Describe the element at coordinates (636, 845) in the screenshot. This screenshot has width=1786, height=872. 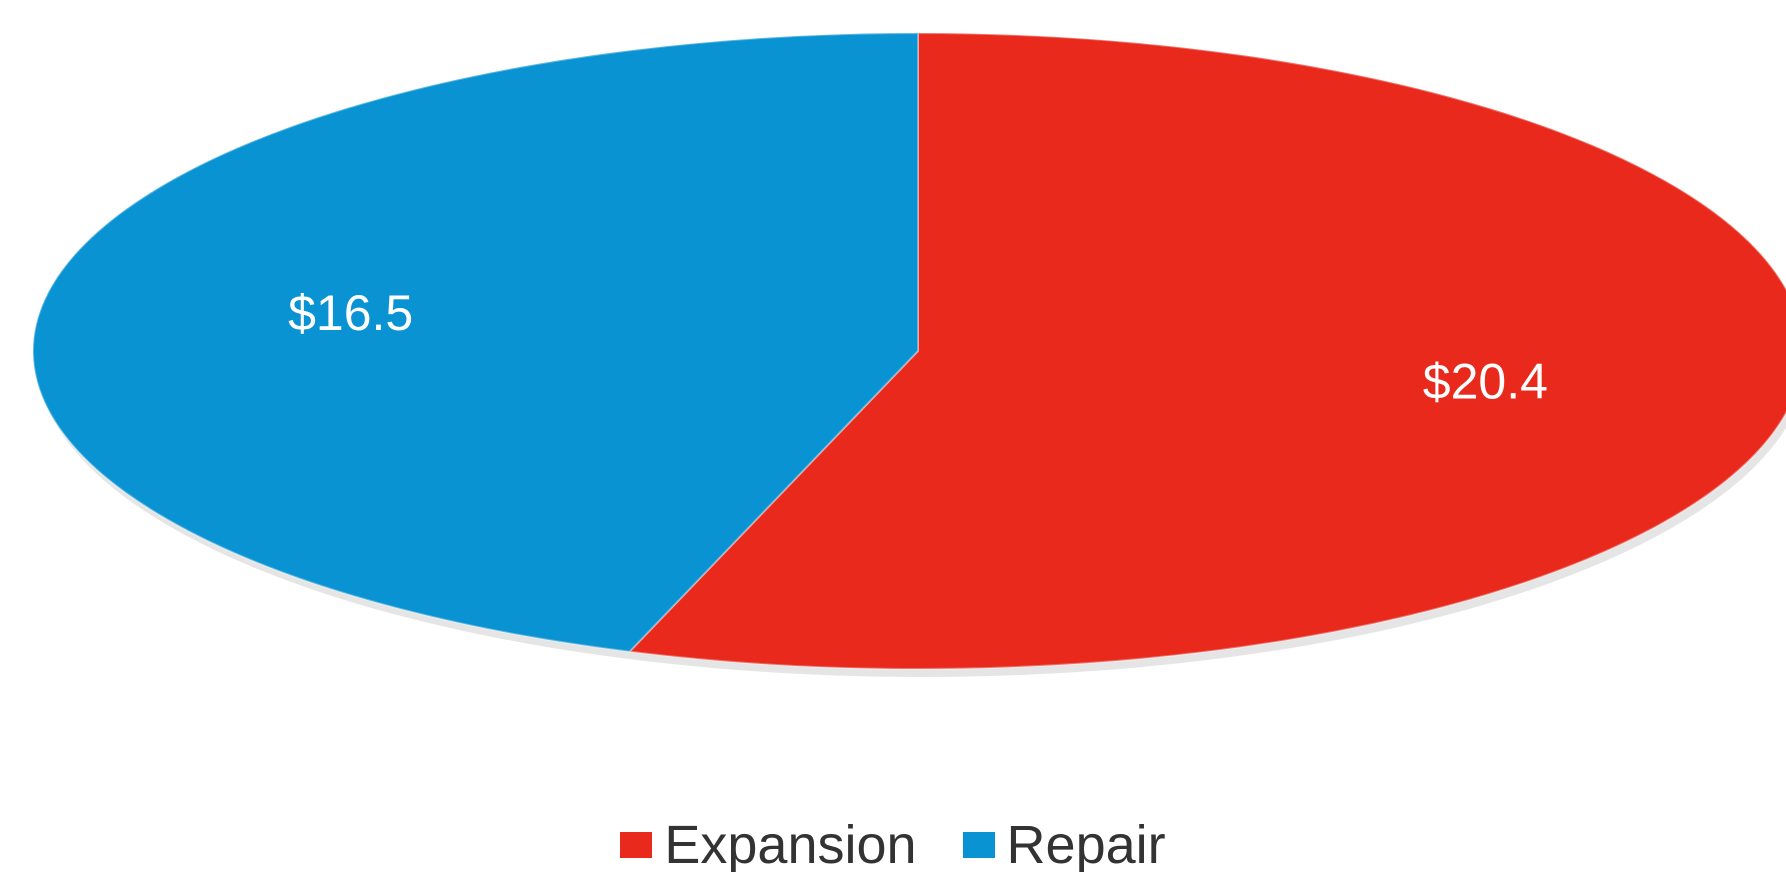
I see `legend-swatch-expansion` at that location.